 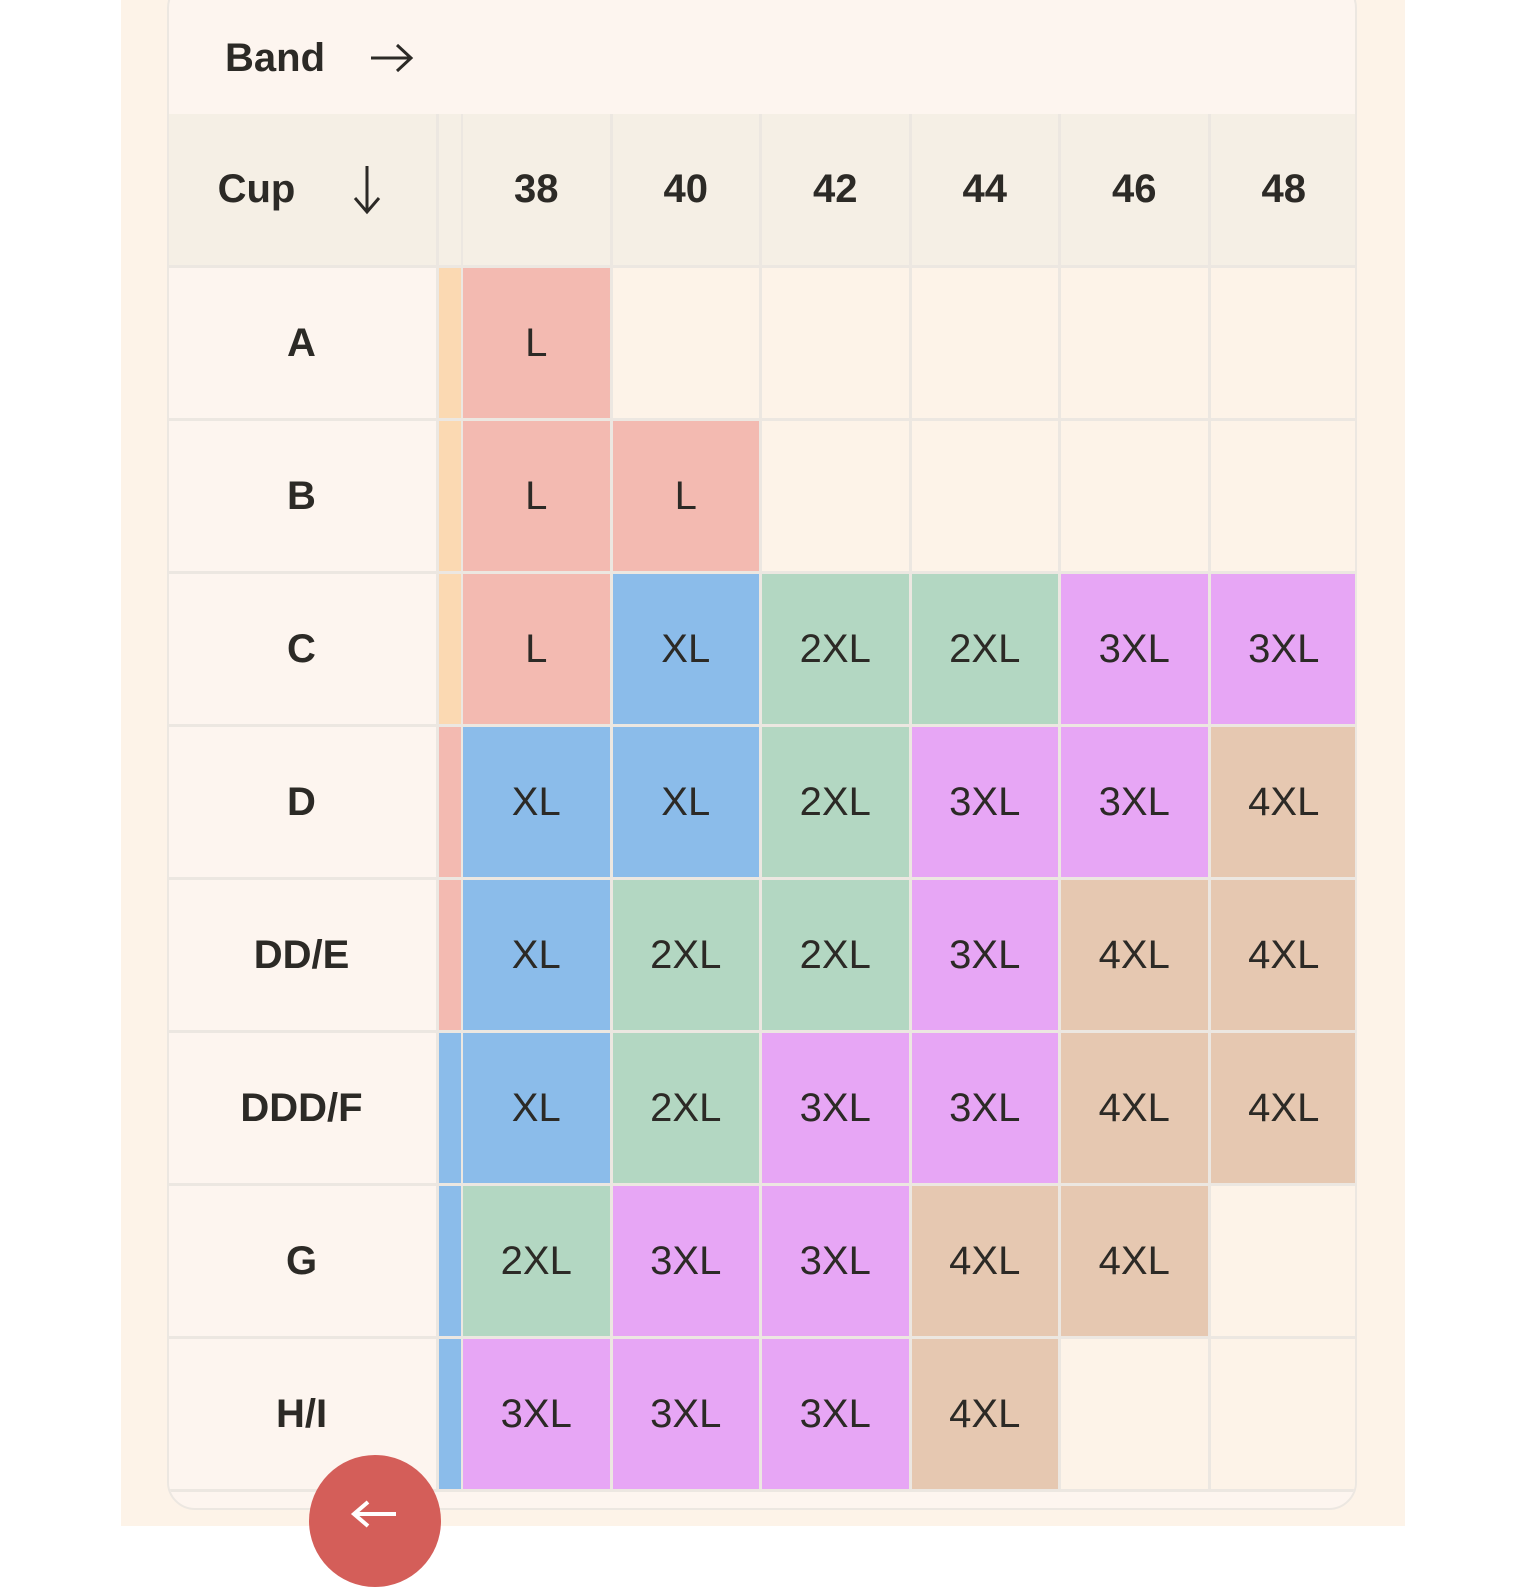 I want to click on band-column-header: 40, so click(x=687, y=191).